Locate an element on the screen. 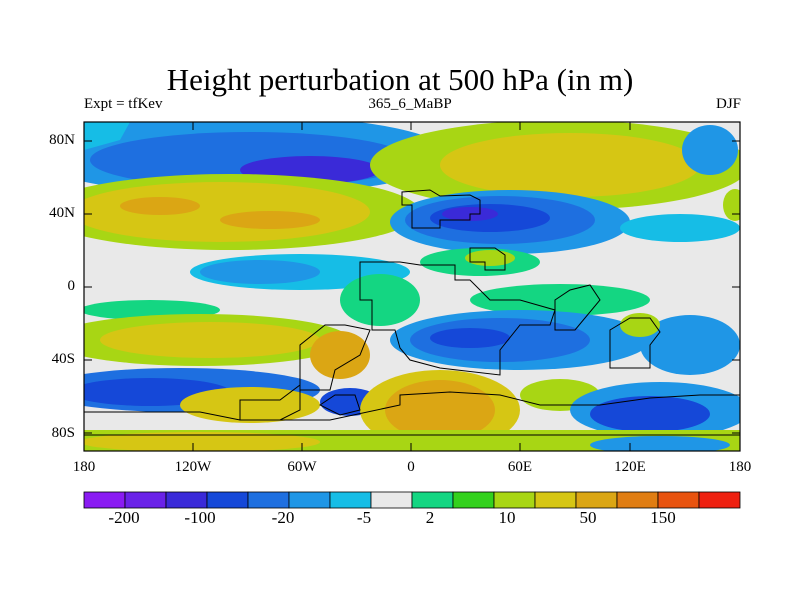 Image resolution: width=800 pixels, height=600 pixels. y-tick-label: 80N is located at coordinates (62, 140).